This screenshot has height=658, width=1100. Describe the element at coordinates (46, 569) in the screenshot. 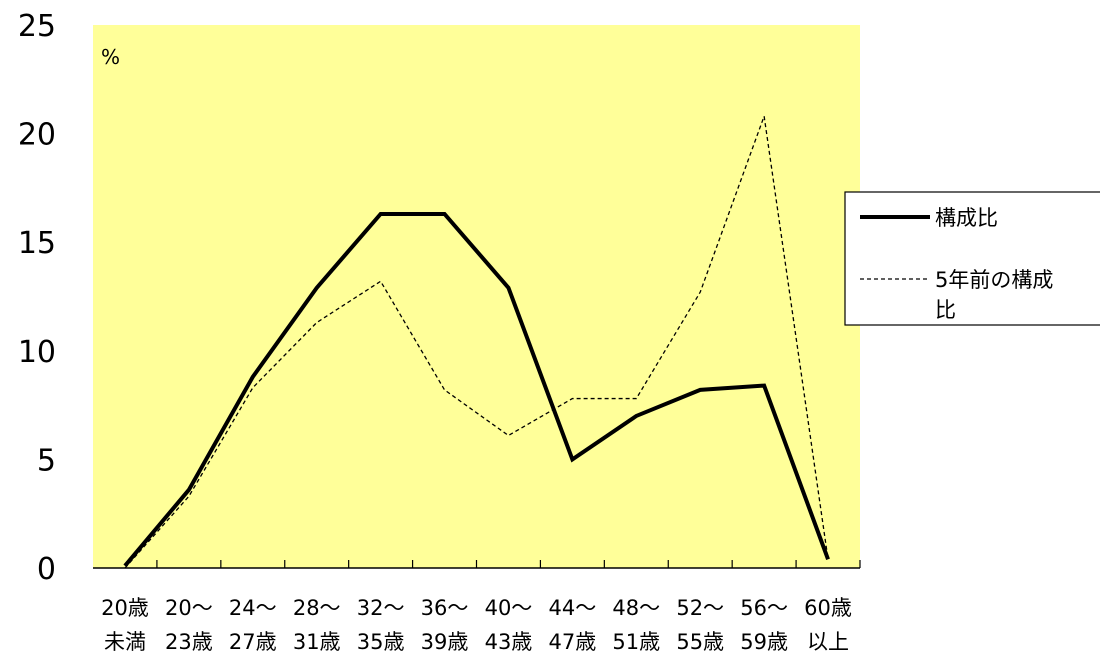

I see `y-tick-label: 0` at that location.